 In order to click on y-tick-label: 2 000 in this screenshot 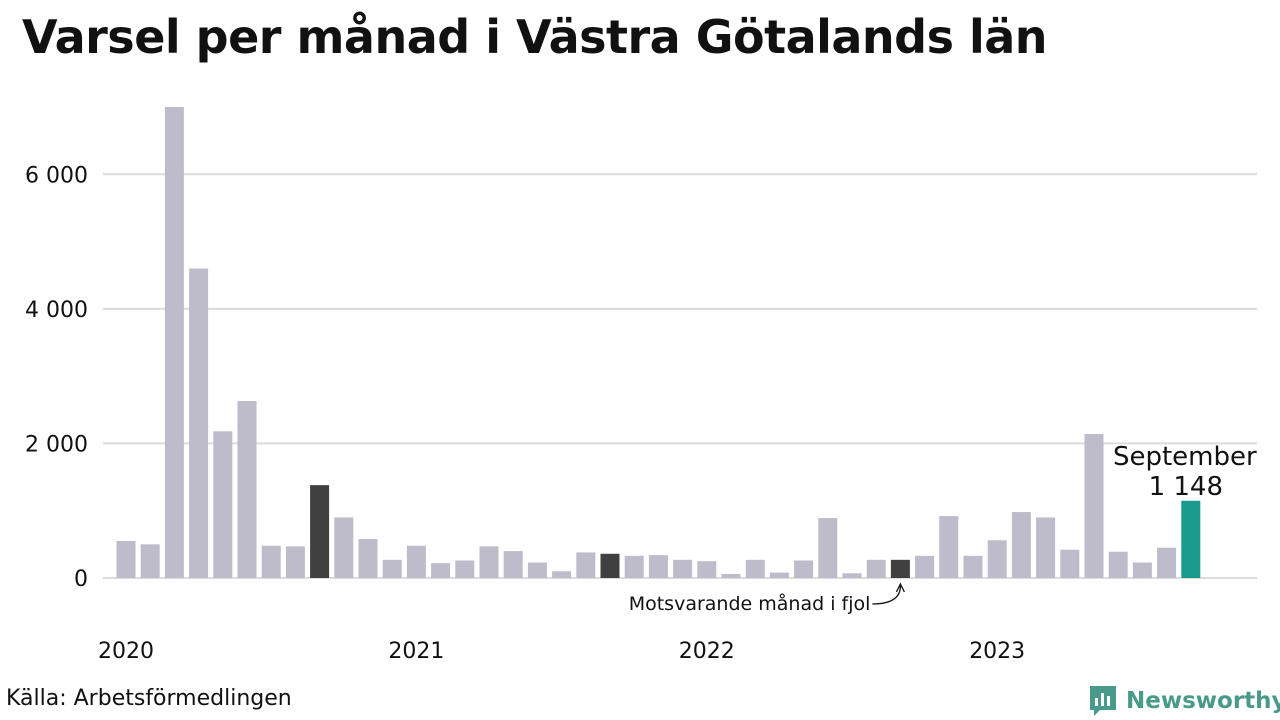, I will do `click(56, 444)`.